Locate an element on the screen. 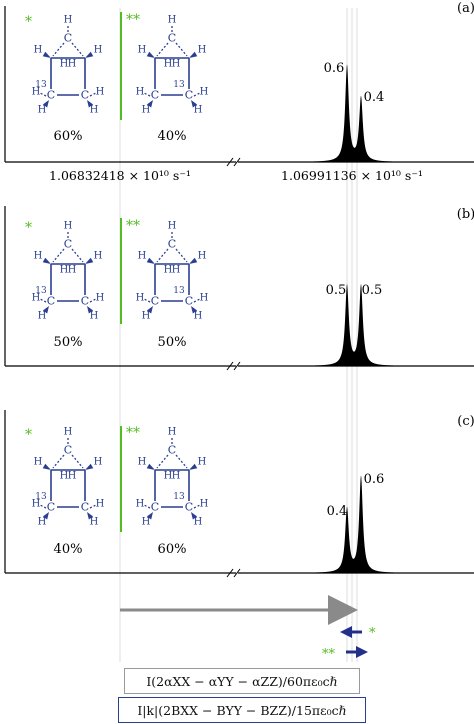 The width and height of the screenshot is (474, 724). peak-label-b-right: 0.5 is located at coordinates (372, 290).